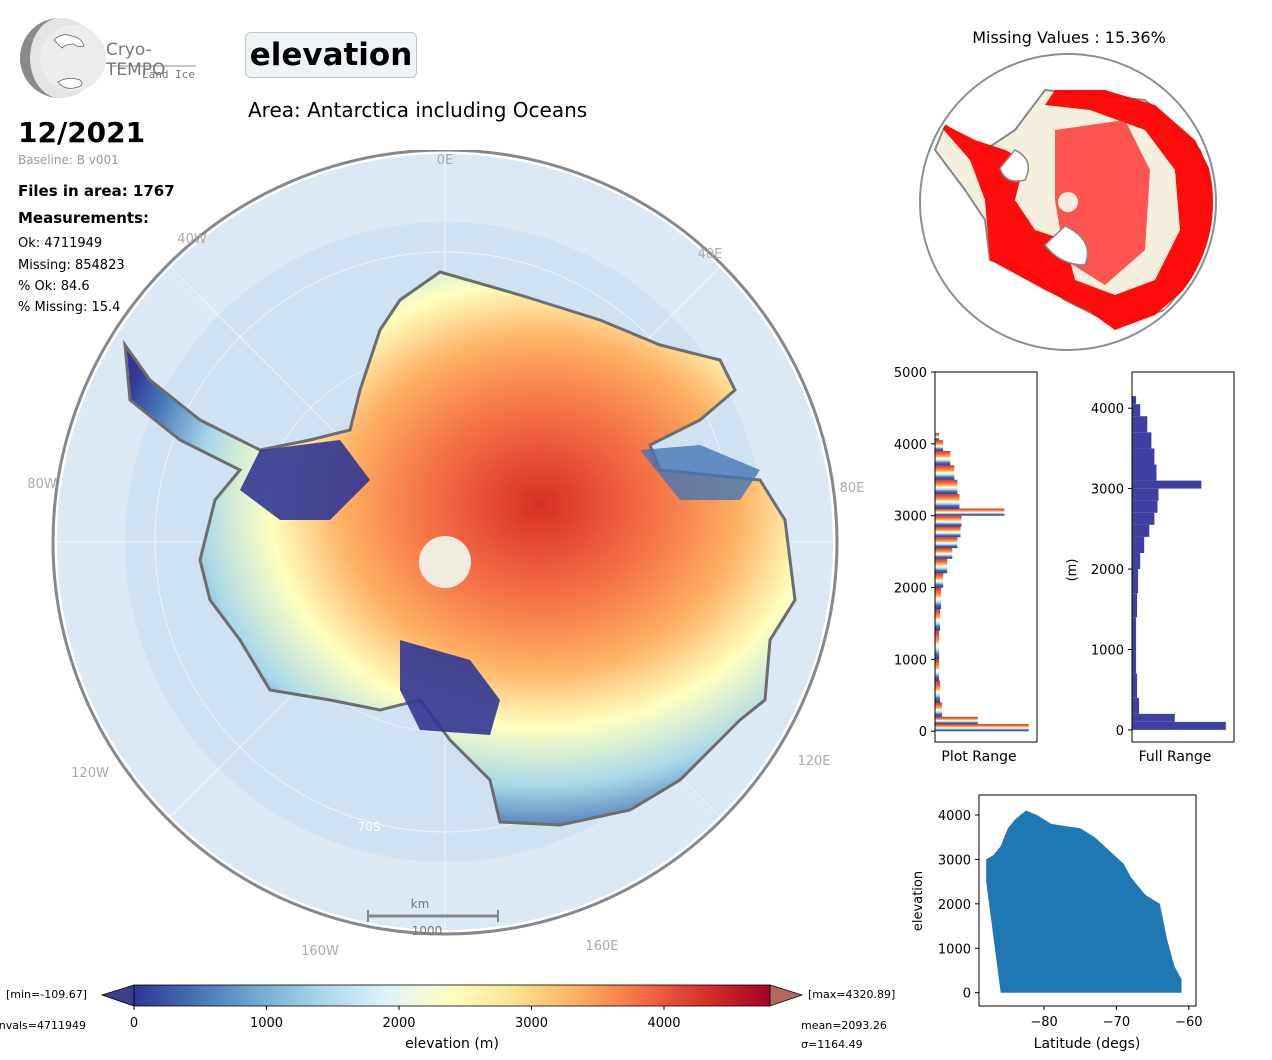  What do you see at coordinates (68, 160) in the screenshot?
I see `baseline-label: Baseline: B v001` at bounding box center [68, 160].